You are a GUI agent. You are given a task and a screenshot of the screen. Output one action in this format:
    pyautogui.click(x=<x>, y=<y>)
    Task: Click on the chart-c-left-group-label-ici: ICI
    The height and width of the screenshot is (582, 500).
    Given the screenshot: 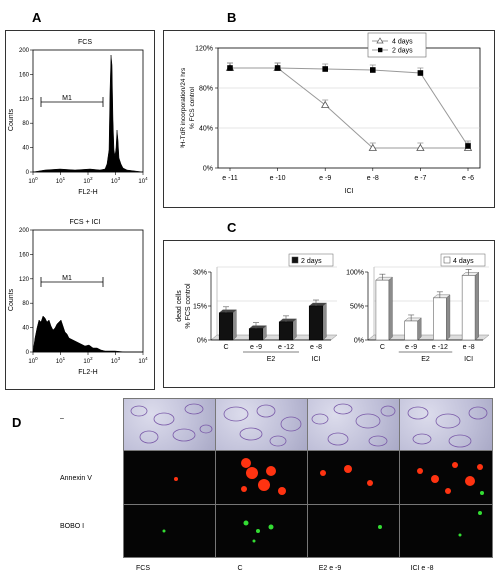 What is the action you would take?
    pyautogui.click(x=316, y=359)
    